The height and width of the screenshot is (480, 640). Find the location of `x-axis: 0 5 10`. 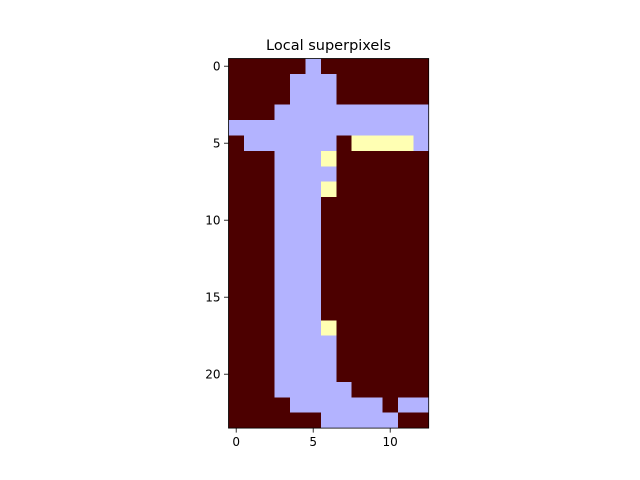

x-axis: 0 5 10 is located at coordinates (315, 438).